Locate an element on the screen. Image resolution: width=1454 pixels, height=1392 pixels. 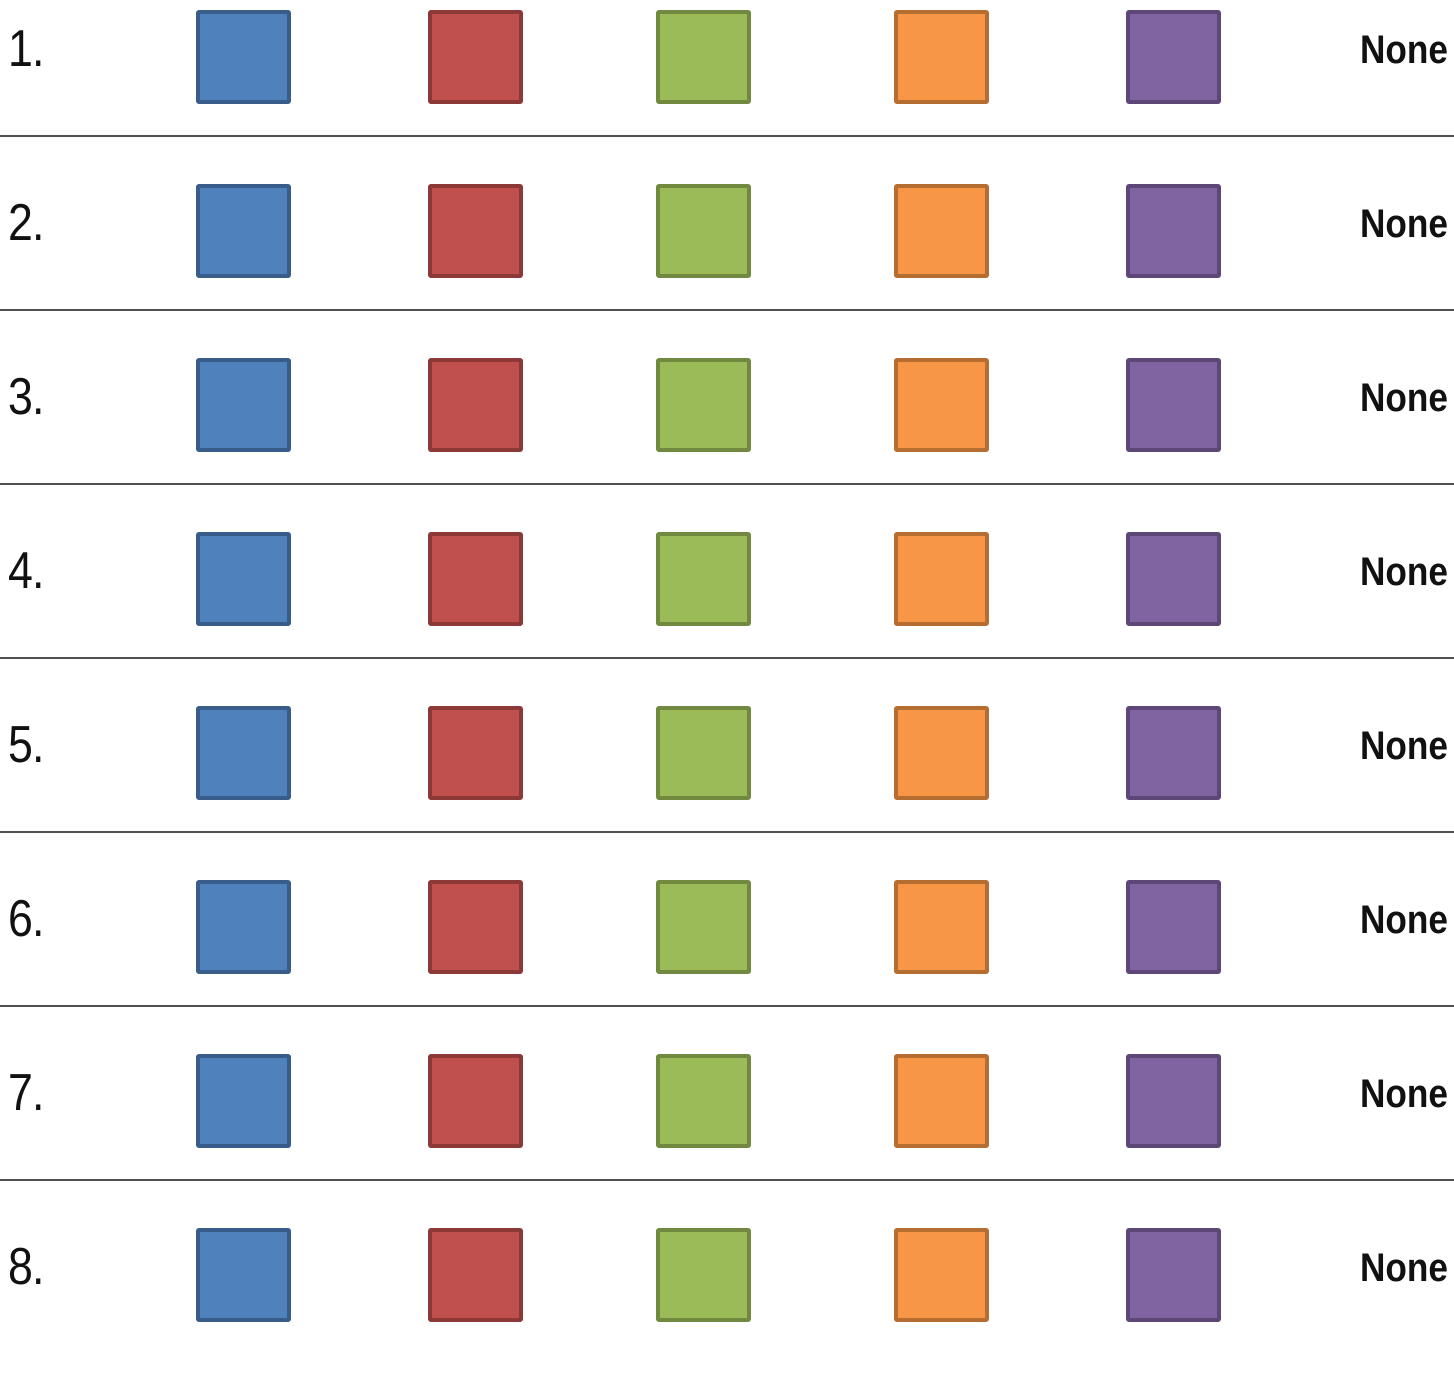
choice-row: 4. None is located at coordinates (727, 609).